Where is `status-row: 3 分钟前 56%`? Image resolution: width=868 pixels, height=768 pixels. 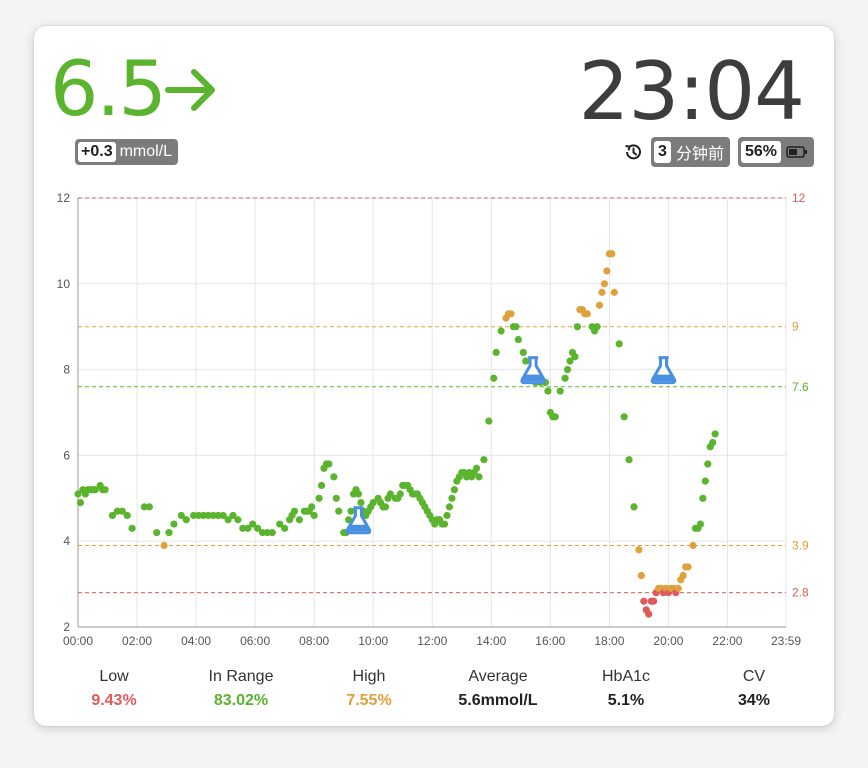 status-row: 3 分钟前 56% is located at coordinates (718, 152).